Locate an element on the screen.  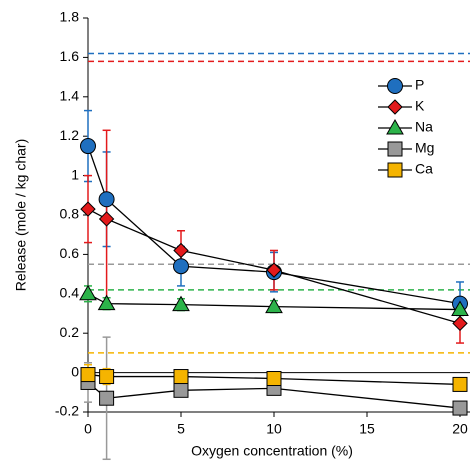
y-axis-label: Release (mole / kg char) is located at coordinates (21, 215).